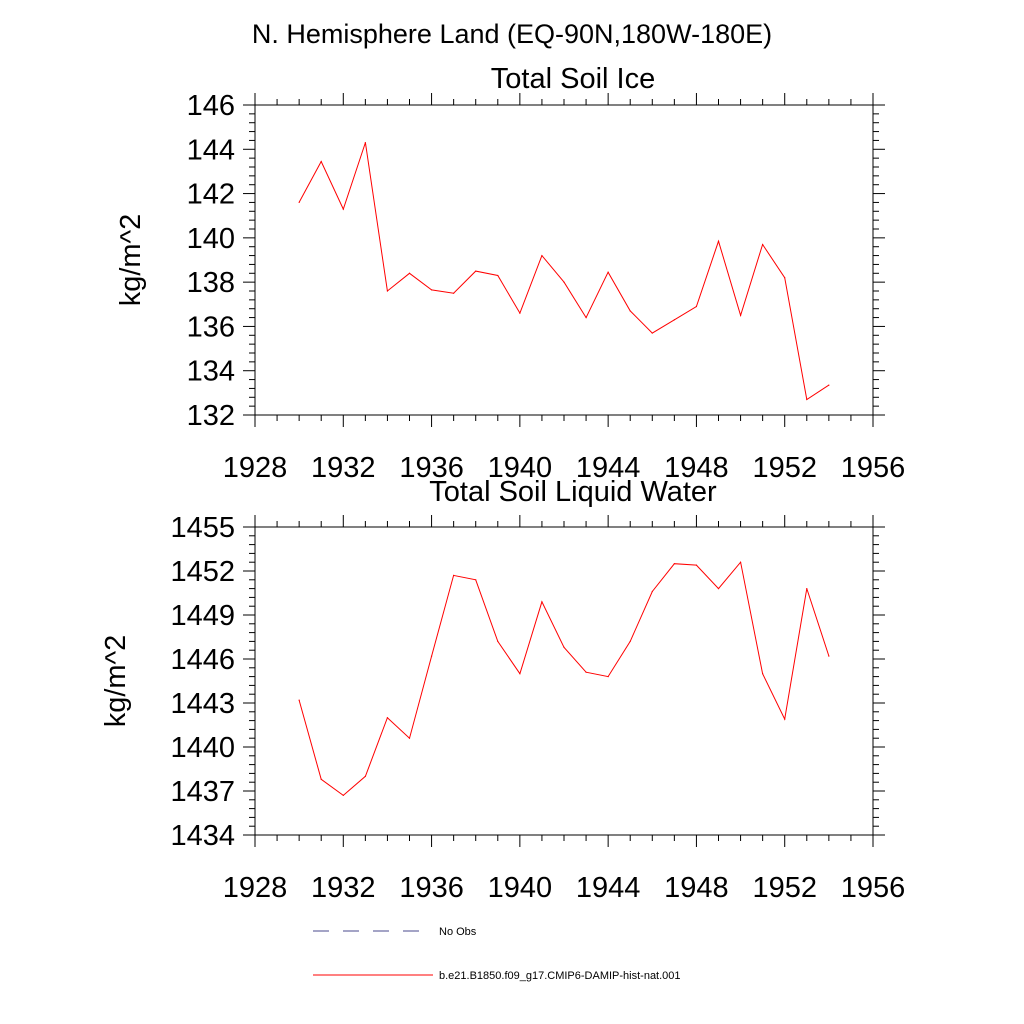  Describe the element at coordinates (512, 34) in the screenshot. I see `figure-title: N. Hemisphere Land (EQ-90N,180W-180E)` at that location.